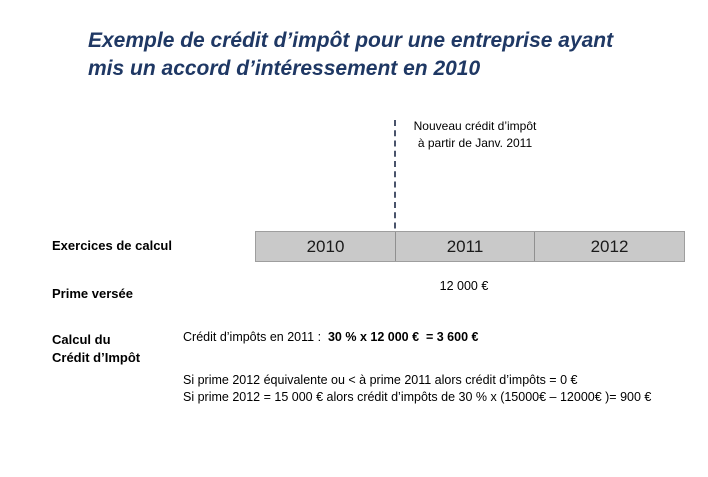 The image size is (708, 477). Describe the element at coordinates (464, 286) in the screenshot. I see `prime-2011-value: 12 000 €` at that location.